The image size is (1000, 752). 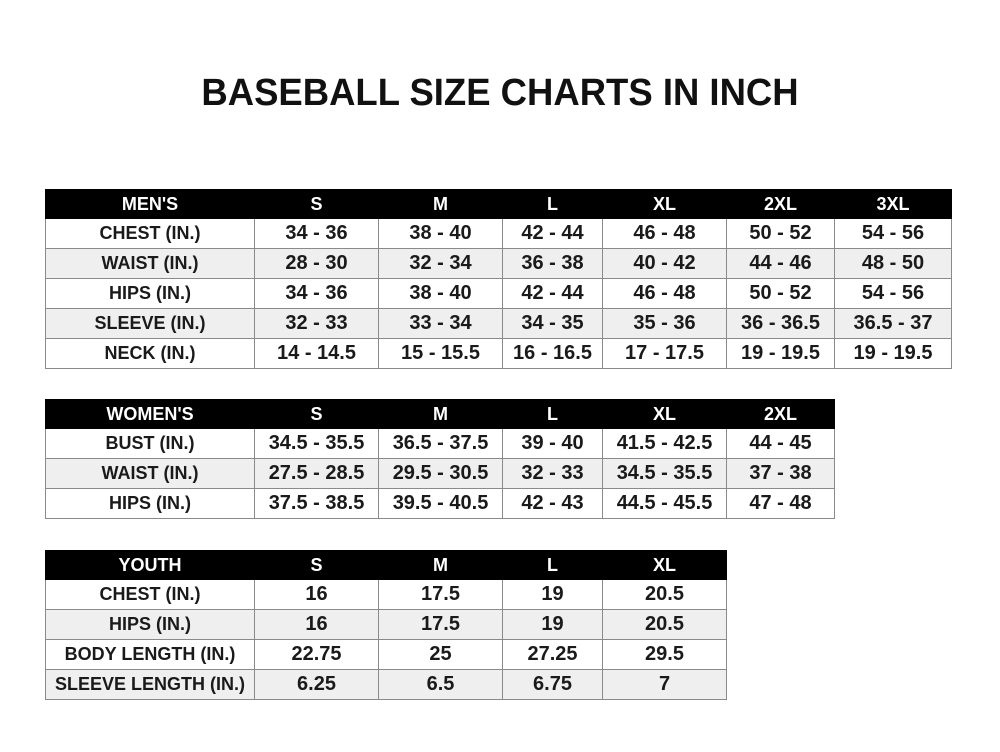 I want to click on size-value: 39 - 40, so click(x=552, y=443).